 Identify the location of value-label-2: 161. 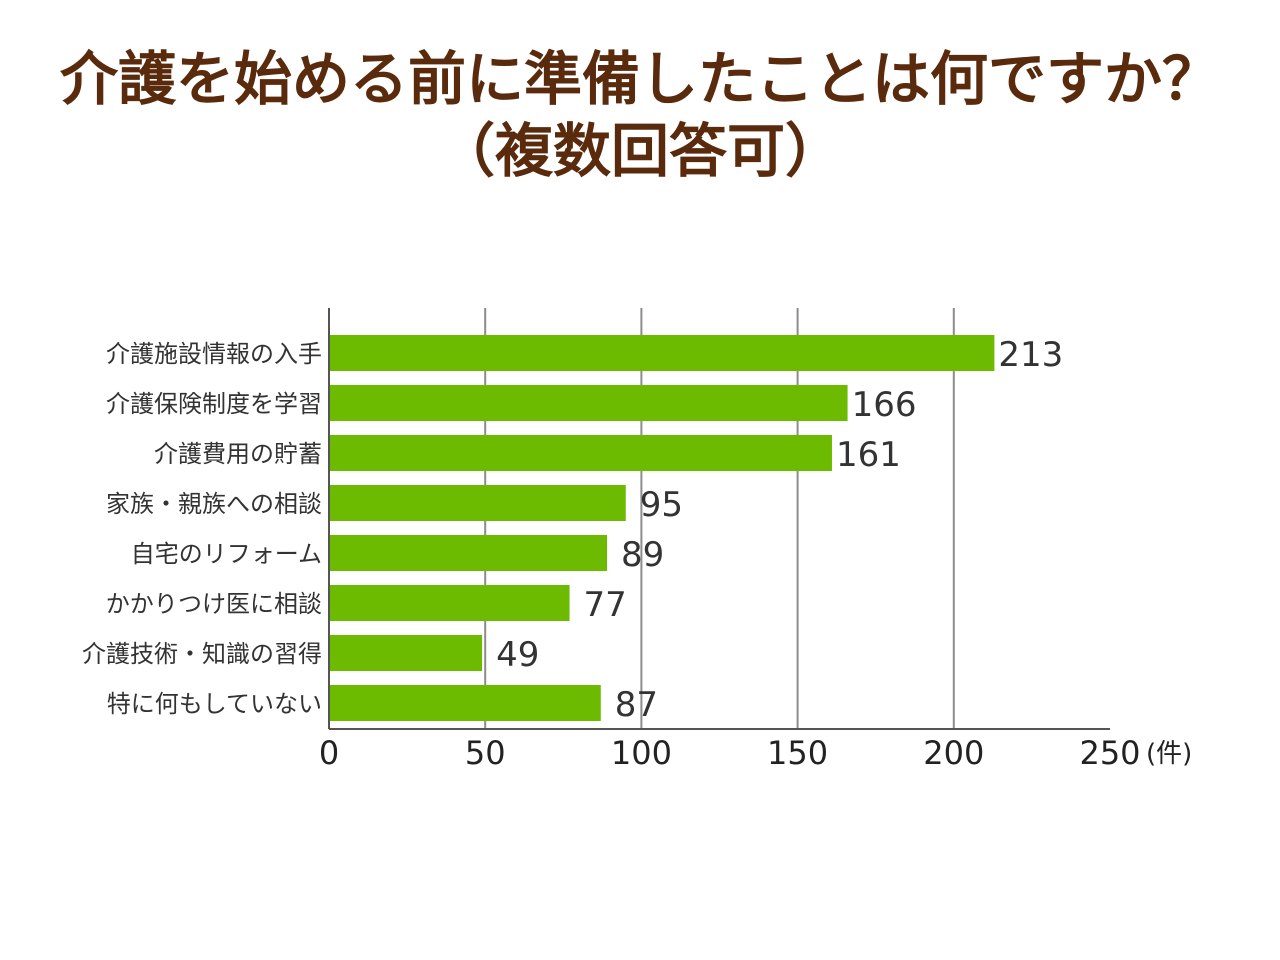
(868, 455).